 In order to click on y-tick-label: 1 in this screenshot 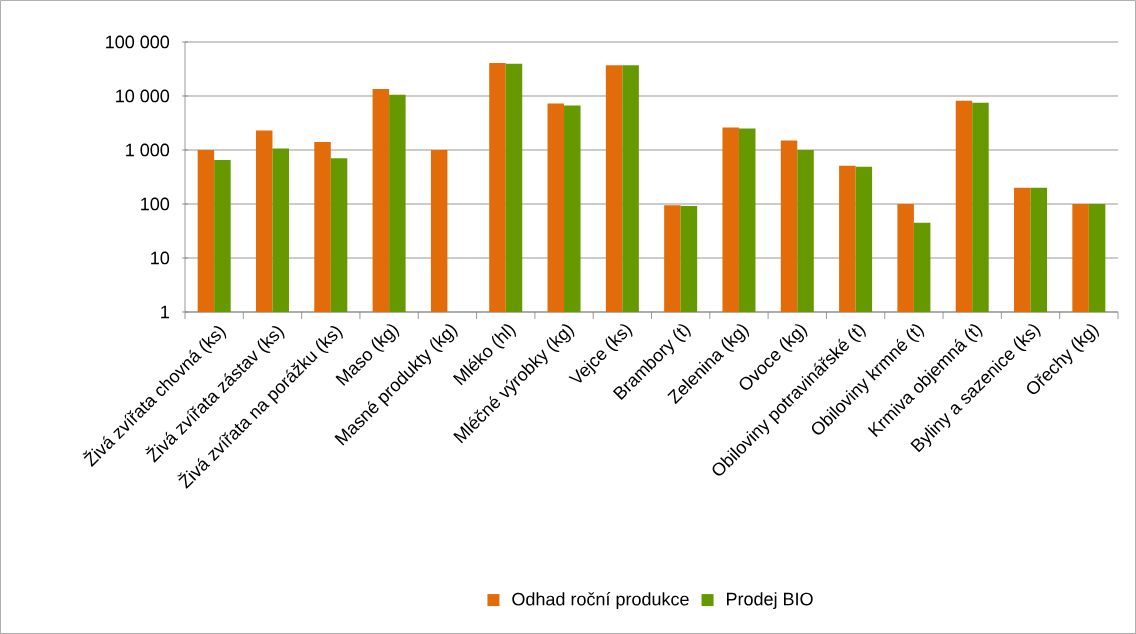, I will do `click(165, 312)`.